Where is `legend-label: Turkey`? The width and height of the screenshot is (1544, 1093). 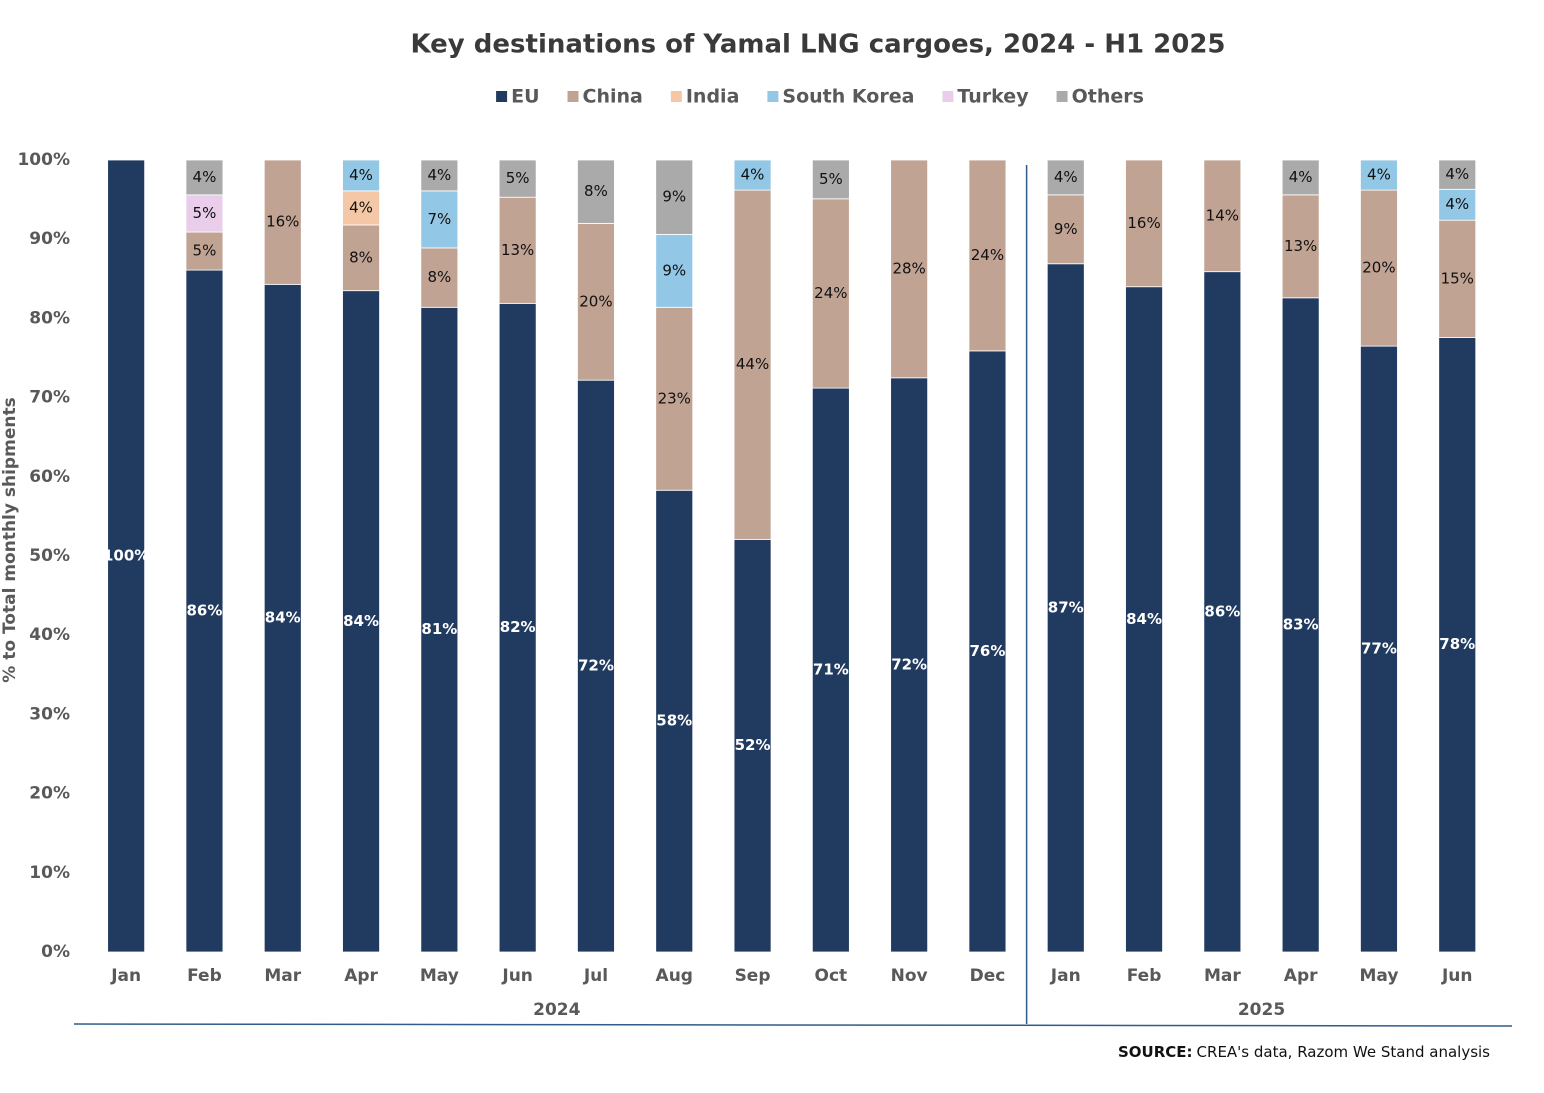 legend-label: Turkey is located at coordinates (993, 97).